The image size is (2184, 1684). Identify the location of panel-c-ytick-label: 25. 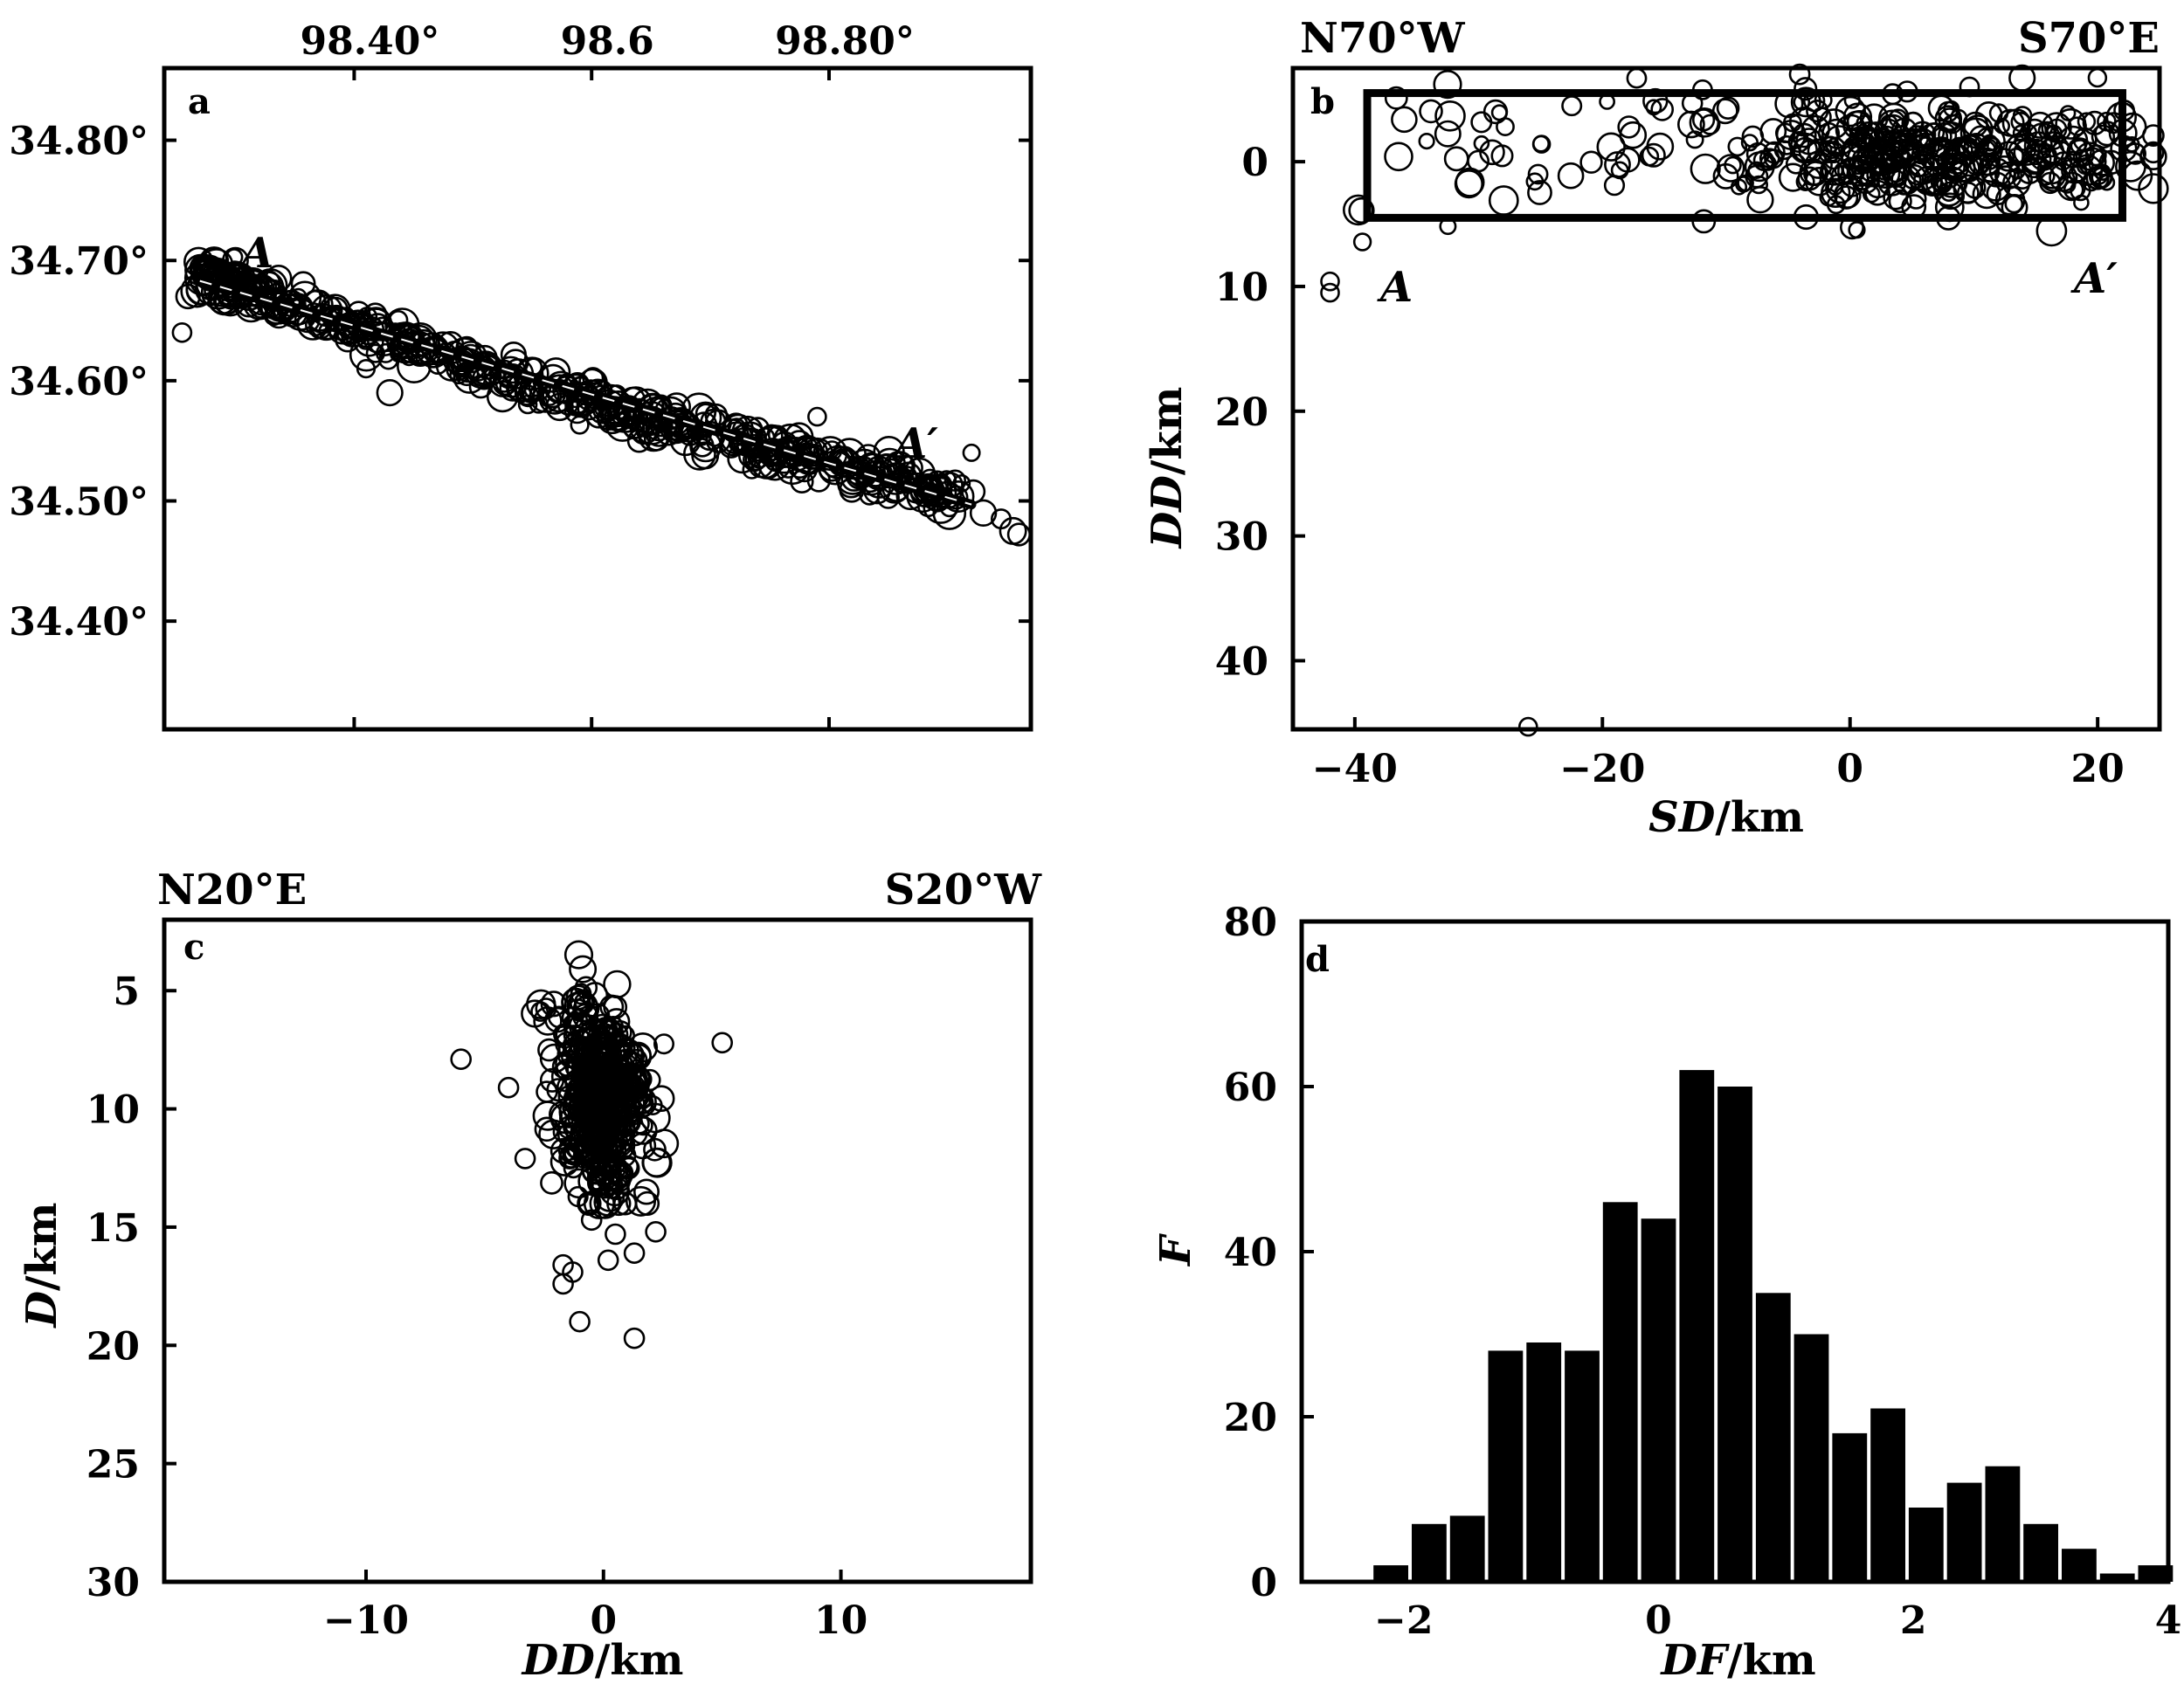
(113, 1465).